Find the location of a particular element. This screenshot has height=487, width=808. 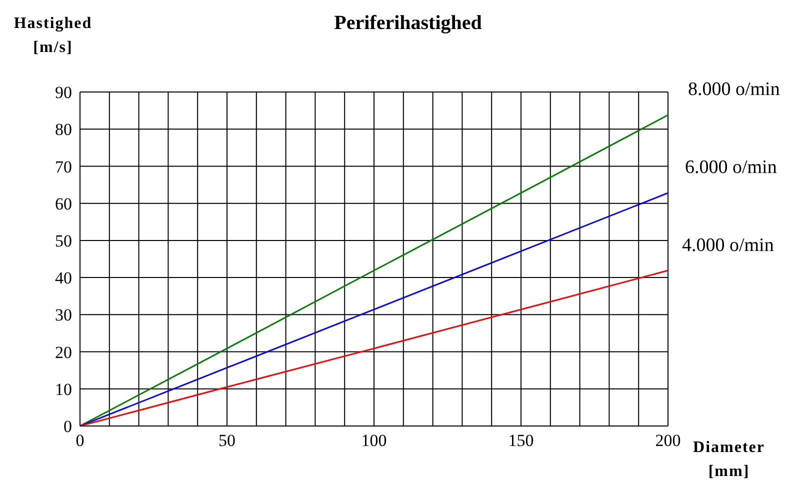

y-tick-label: 60 is located at coordinates (63, 204).